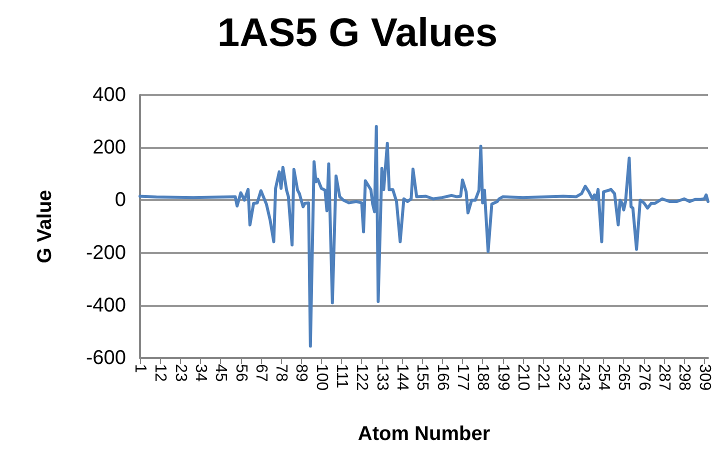  What do you see at coordinates (422, 377) in the screenshot?
I see `x-tick-label: 155` at bounding box center [422, 377].